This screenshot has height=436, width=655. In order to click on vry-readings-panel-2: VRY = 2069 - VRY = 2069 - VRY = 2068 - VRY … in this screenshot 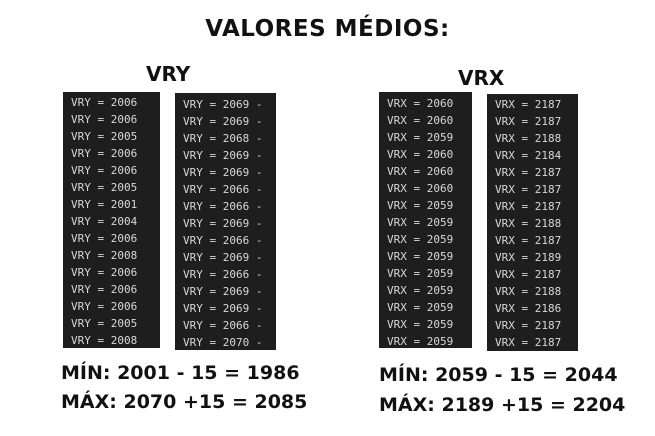, I will do `click(225, 221)`.